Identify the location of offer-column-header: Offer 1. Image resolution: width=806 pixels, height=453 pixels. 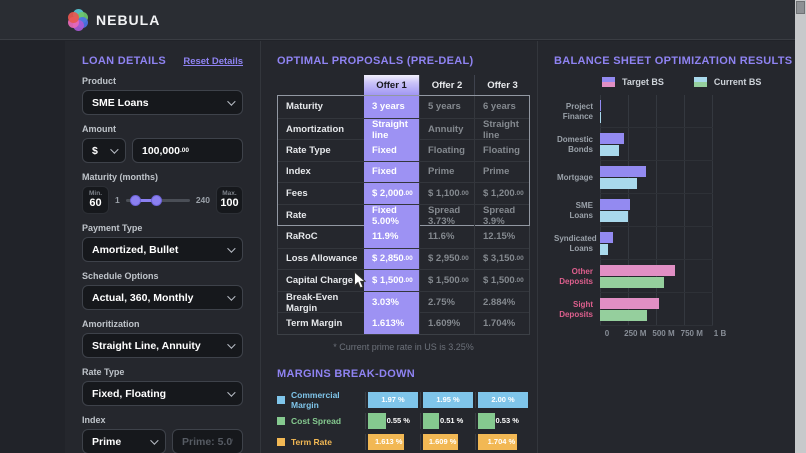
(391, 85).